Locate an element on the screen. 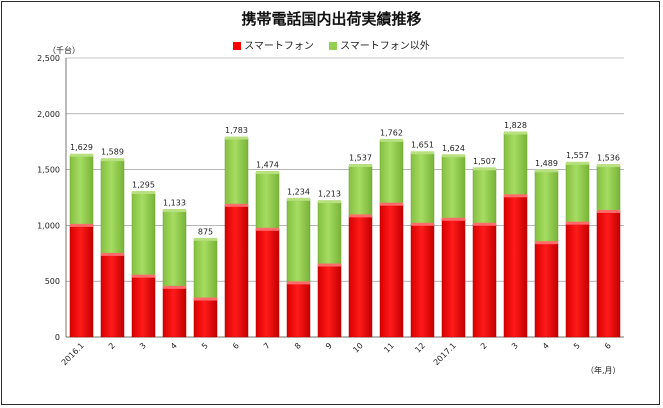  x-tick-label: 8 is located at coordinates (298, 346).